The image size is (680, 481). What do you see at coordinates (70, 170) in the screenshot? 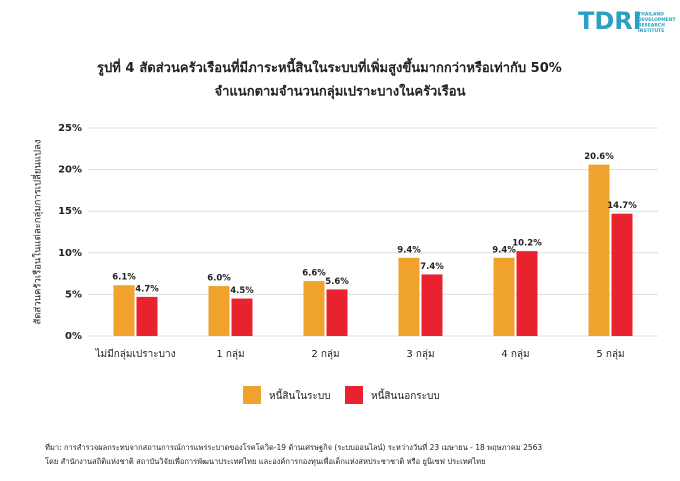
I see `y-tick-label: 20%` at bounding box center [70, 170].